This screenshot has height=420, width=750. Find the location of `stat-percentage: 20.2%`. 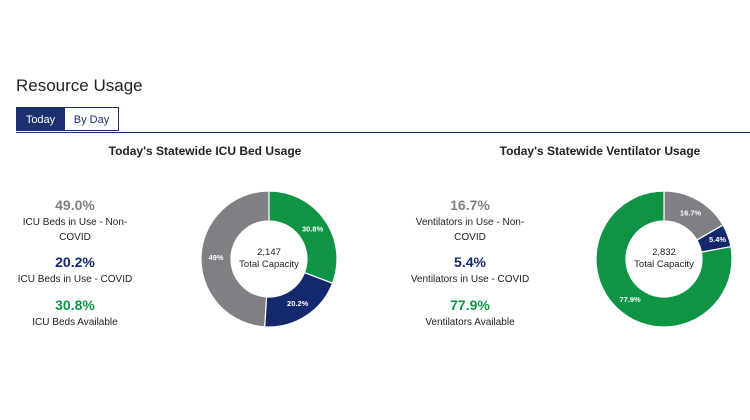

stat-percentage: 20.2% is located at coordinates (75, 262).